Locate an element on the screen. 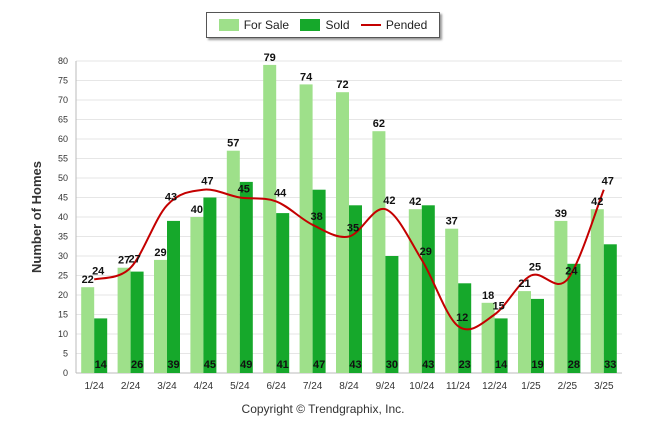 The image size is (646, 434). pended-data-label: 45 is located at coordinates (244, 190).